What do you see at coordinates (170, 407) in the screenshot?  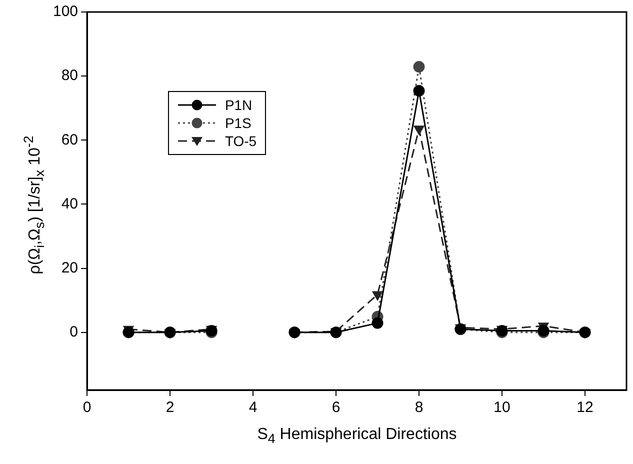 I see `x-tick-label: 2` at bounding box center [170, 407].